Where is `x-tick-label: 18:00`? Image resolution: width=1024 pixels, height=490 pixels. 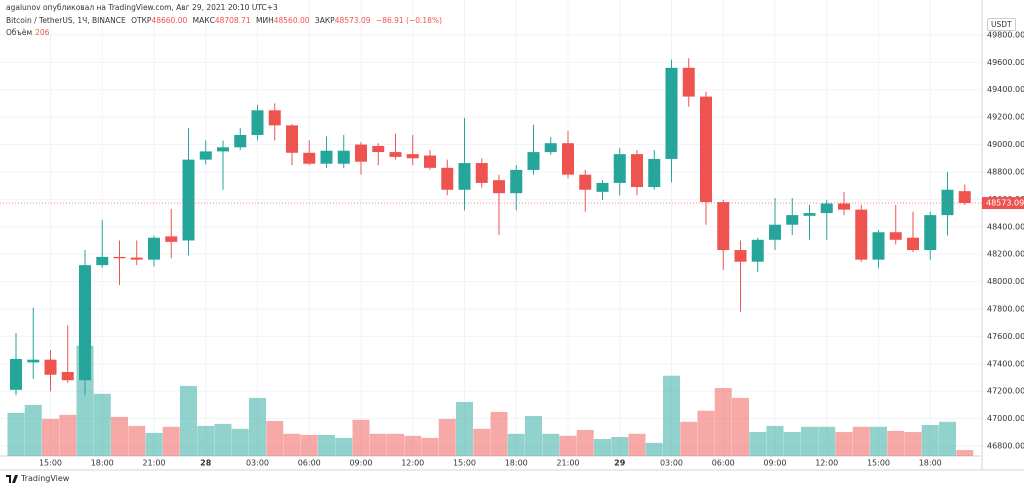
x-tick-label: 18:00 is located at coordinates (102, 463).